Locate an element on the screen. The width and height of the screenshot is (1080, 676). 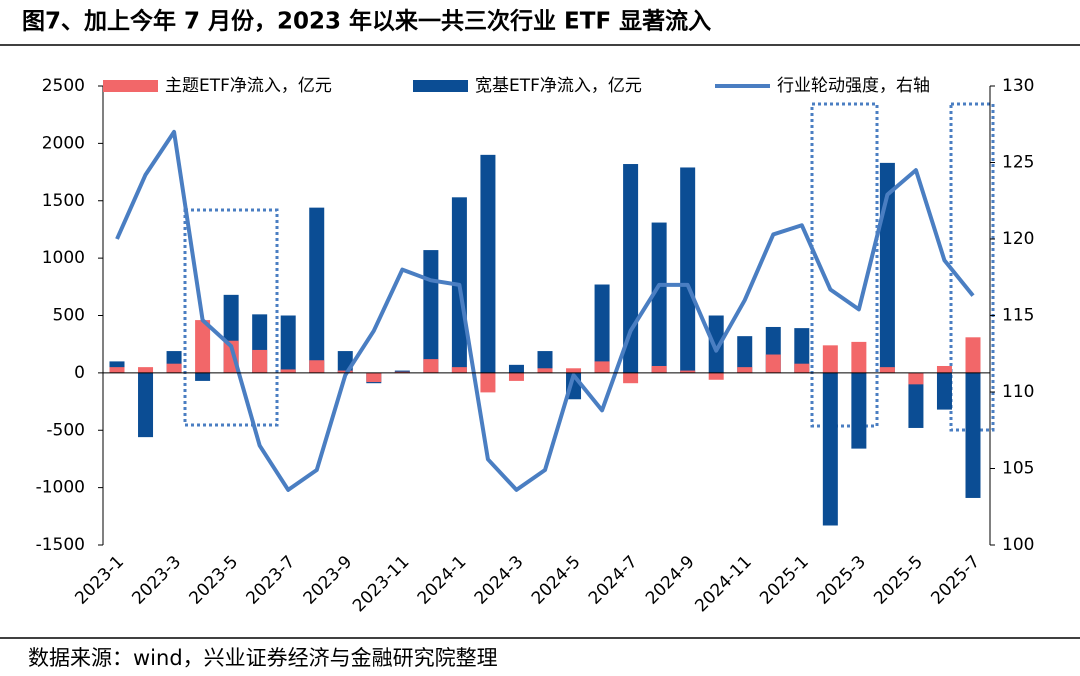
x-tick-label: 2024-9 is located at coordinates (670, 580).